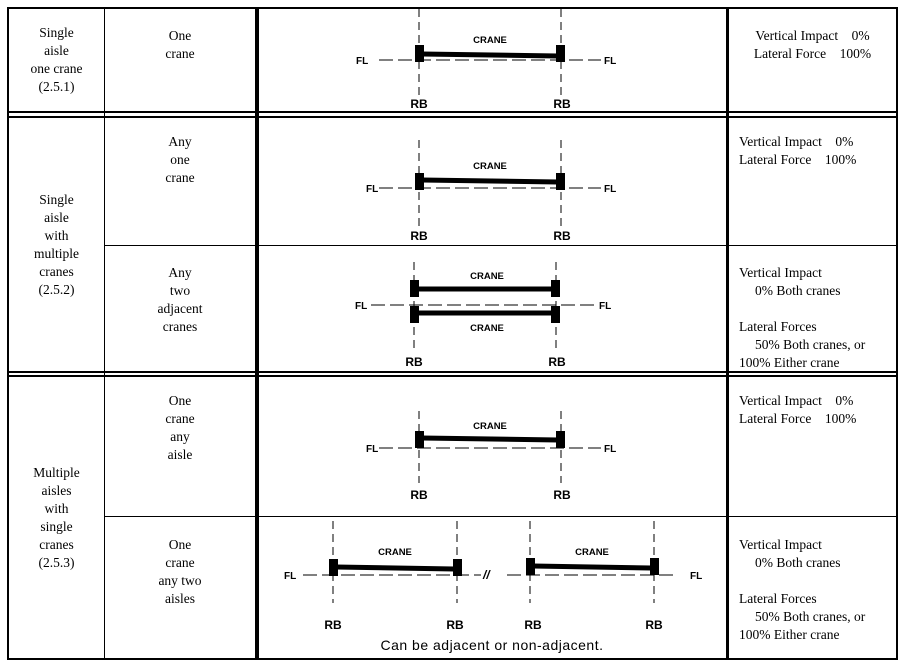  What do you see at coordinates (452, 8) in the screenshot?
I see `table-border-top` at bounding box center [452, 8].